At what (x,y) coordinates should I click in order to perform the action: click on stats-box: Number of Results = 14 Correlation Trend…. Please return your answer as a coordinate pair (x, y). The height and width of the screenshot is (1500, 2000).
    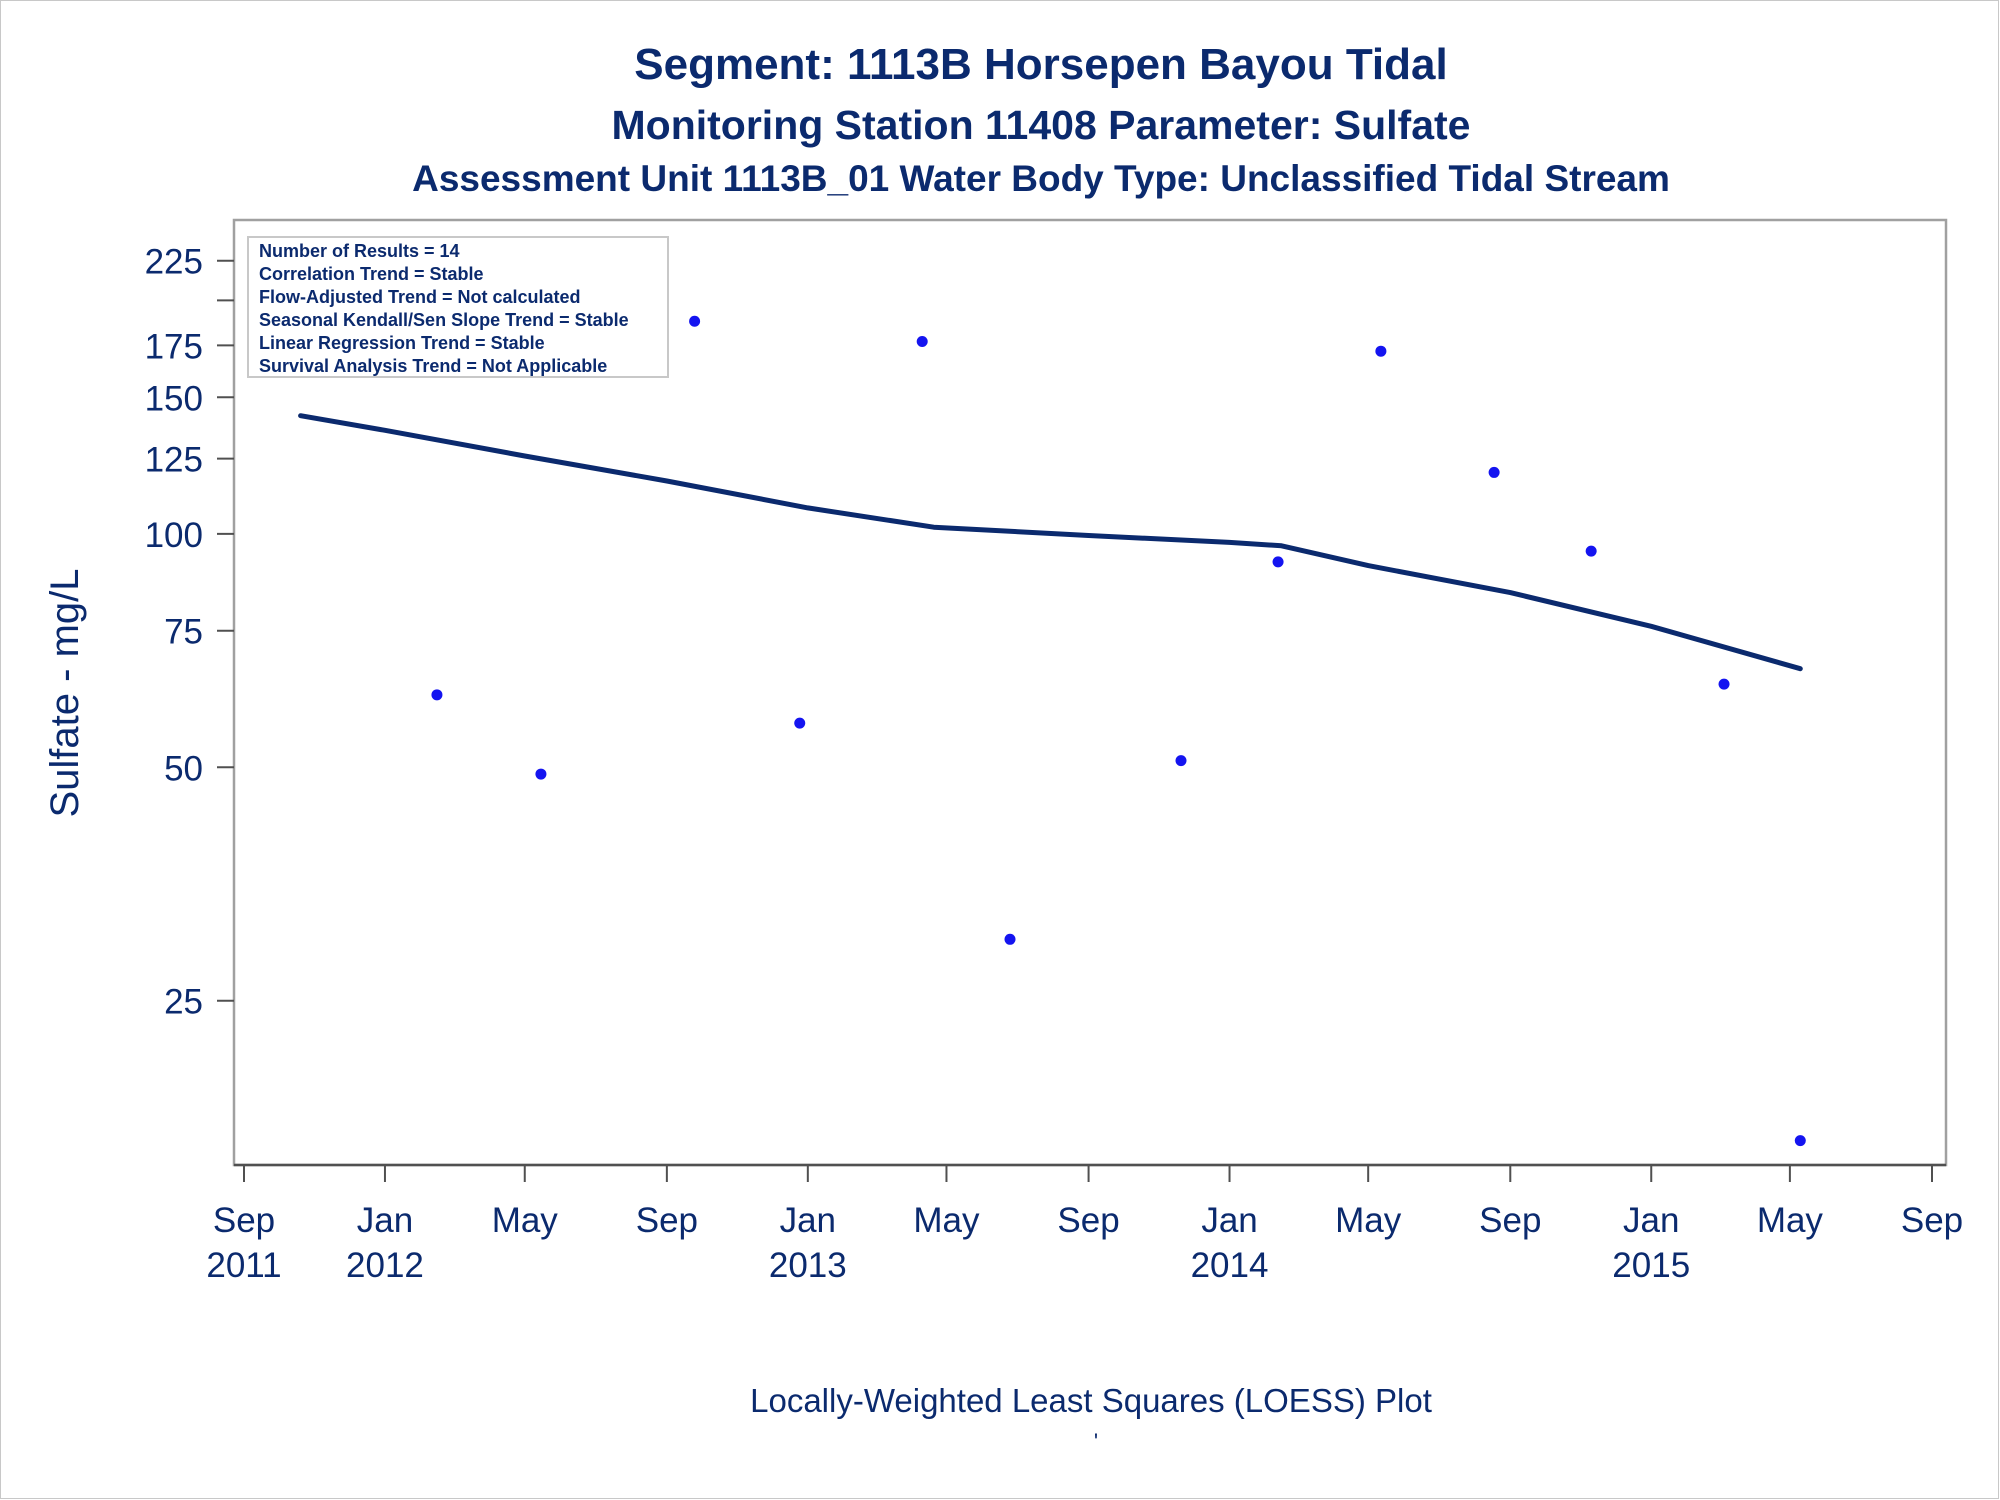
    Looking at the image, I should click on (458, 307).